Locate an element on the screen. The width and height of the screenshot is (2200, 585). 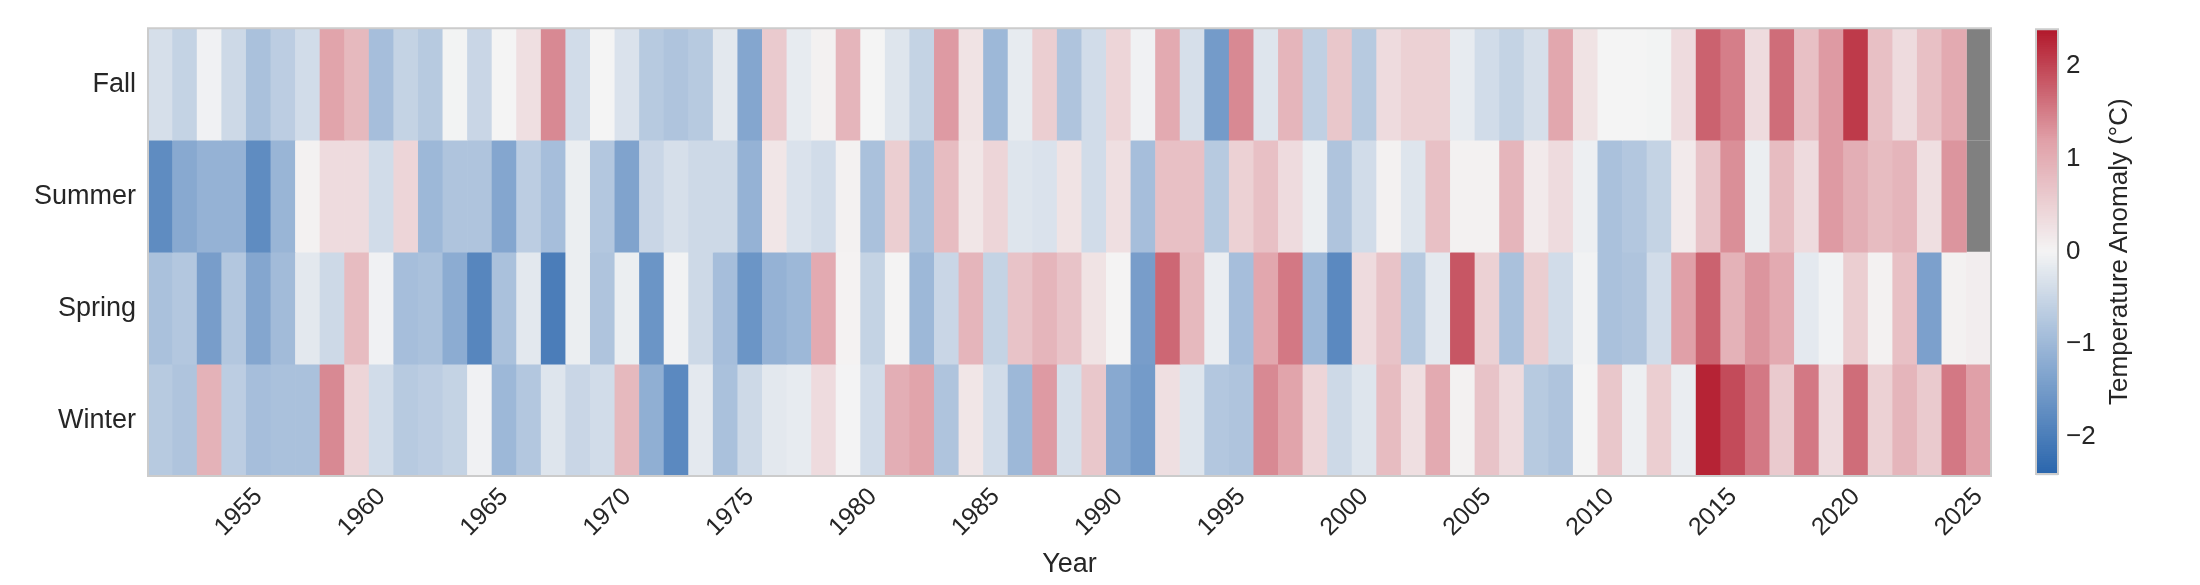
color-bar-label: −2 is located at coordinates (2081, 435).